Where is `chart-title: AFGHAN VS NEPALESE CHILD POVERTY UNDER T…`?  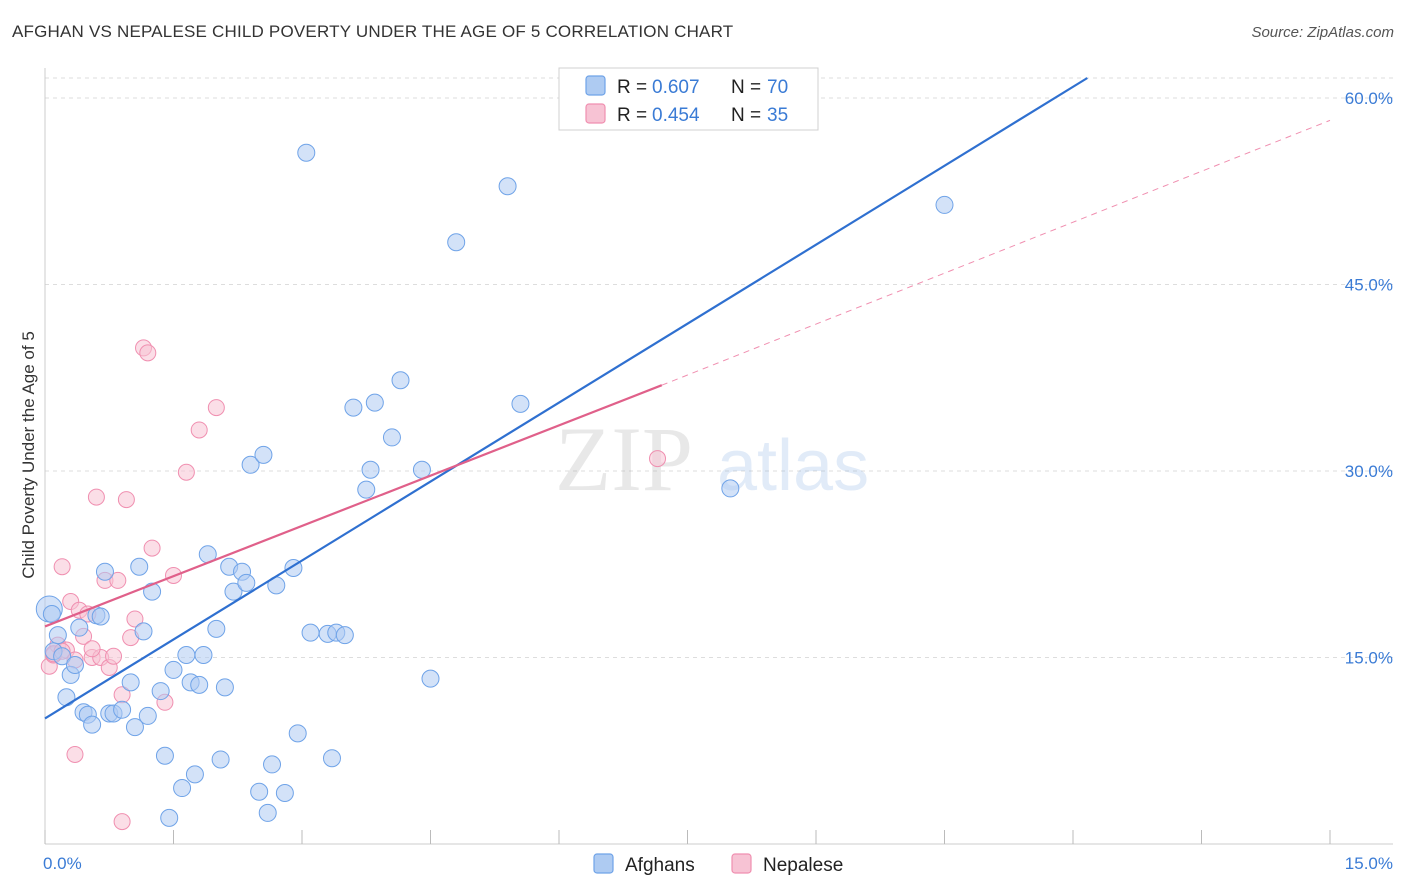
chart-title: AFGHAN VS NEPALESE CHILD POVERTY UNDER T… is located at coordinates (373, 31).